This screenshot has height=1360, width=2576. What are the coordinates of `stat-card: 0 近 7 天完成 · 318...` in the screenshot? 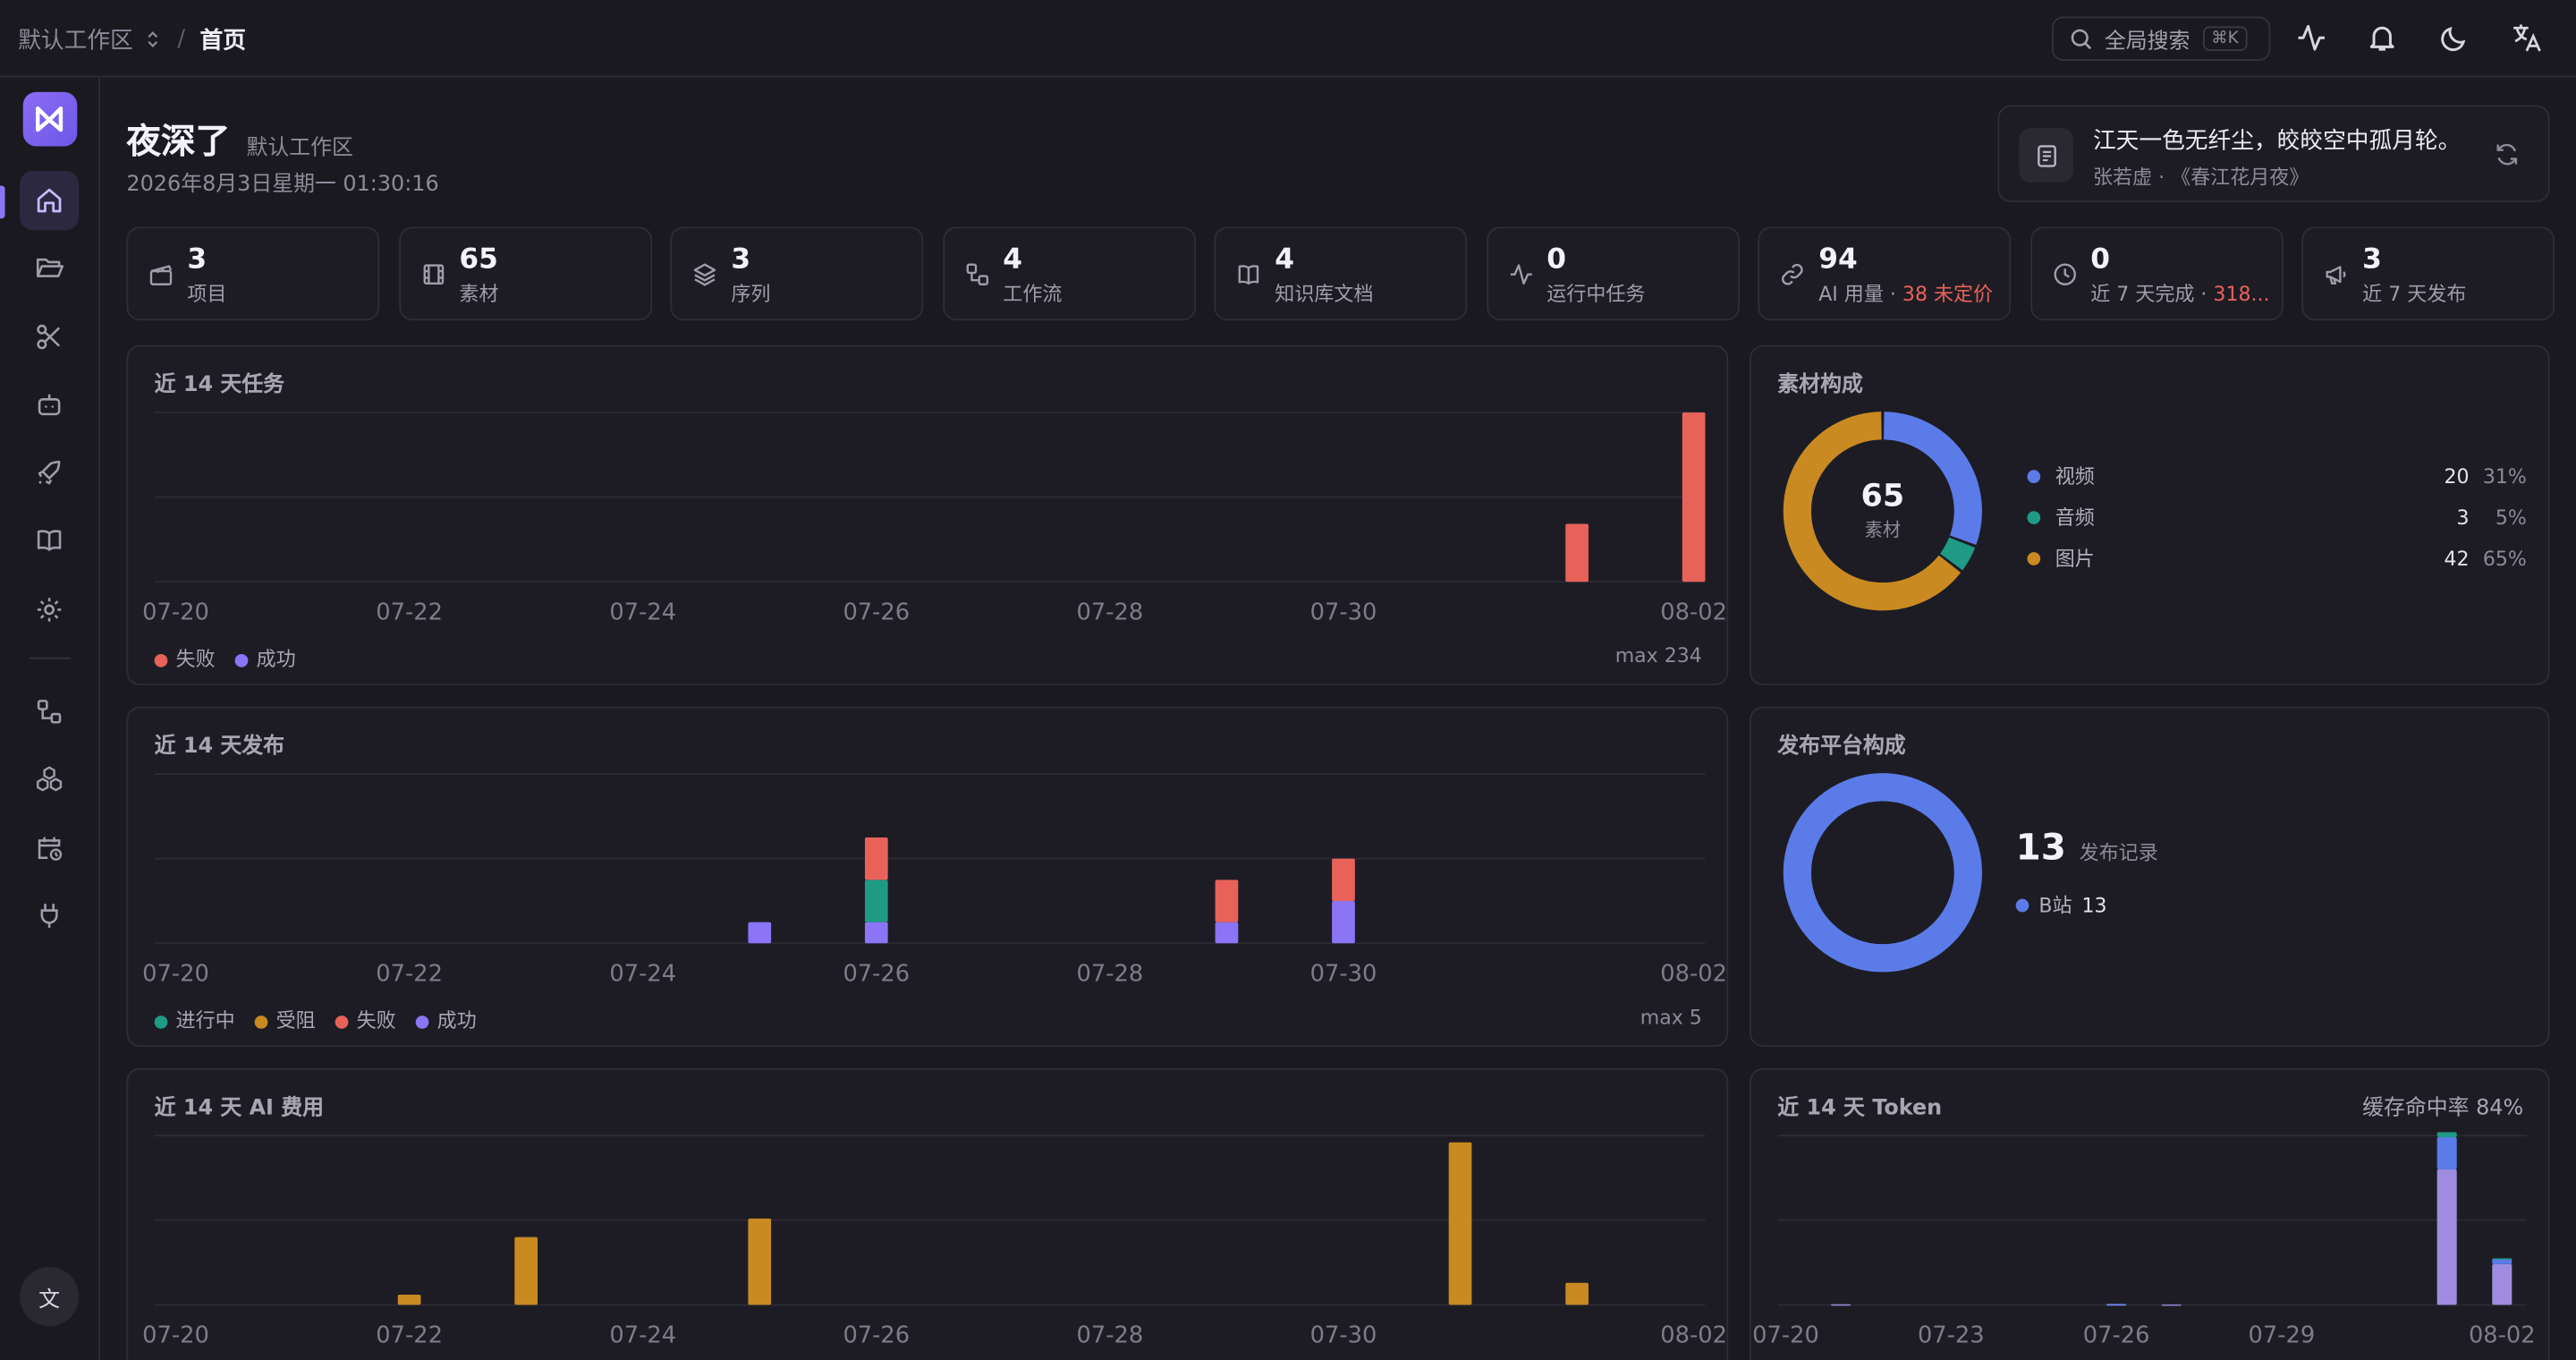 It's located at (2156, 273).